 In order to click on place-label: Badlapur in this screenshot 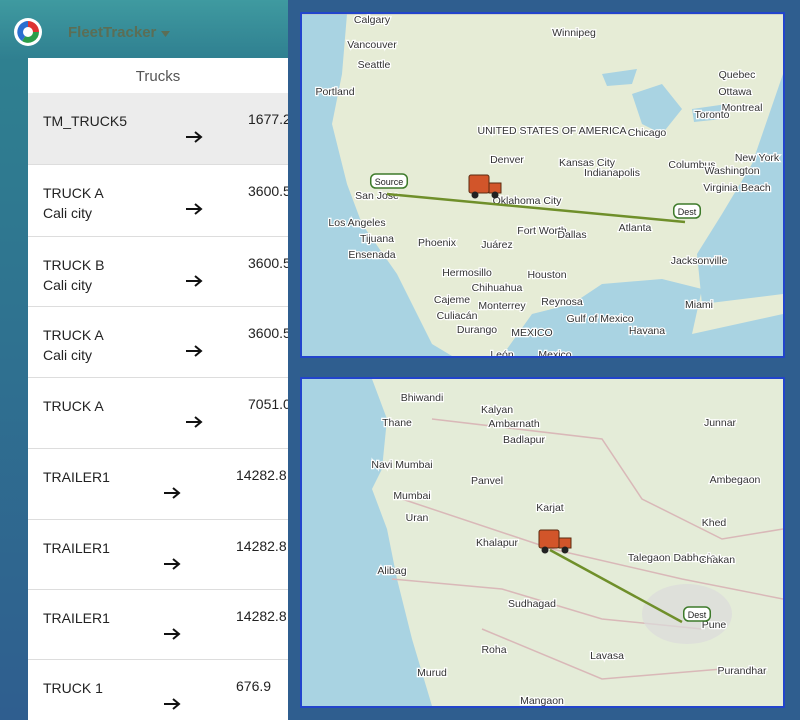, I will do `click(524, 440)`.